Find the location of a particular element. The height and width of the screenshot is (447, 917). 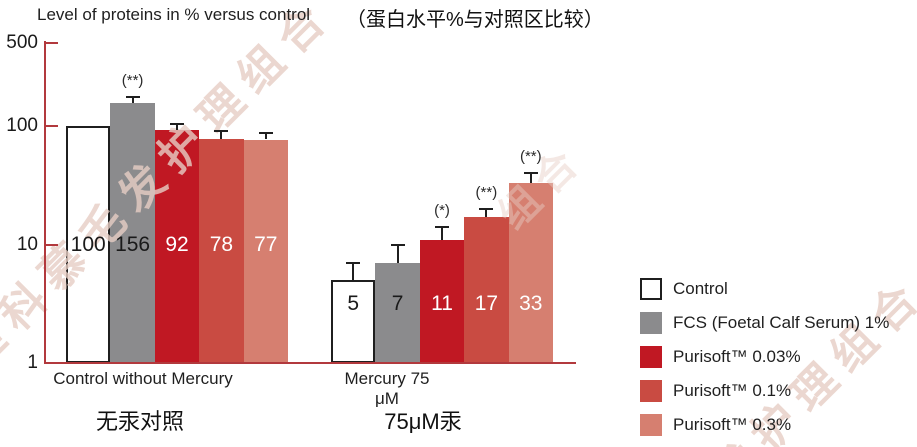

bar-value-label: 33 is located at coordinates (531, 303).